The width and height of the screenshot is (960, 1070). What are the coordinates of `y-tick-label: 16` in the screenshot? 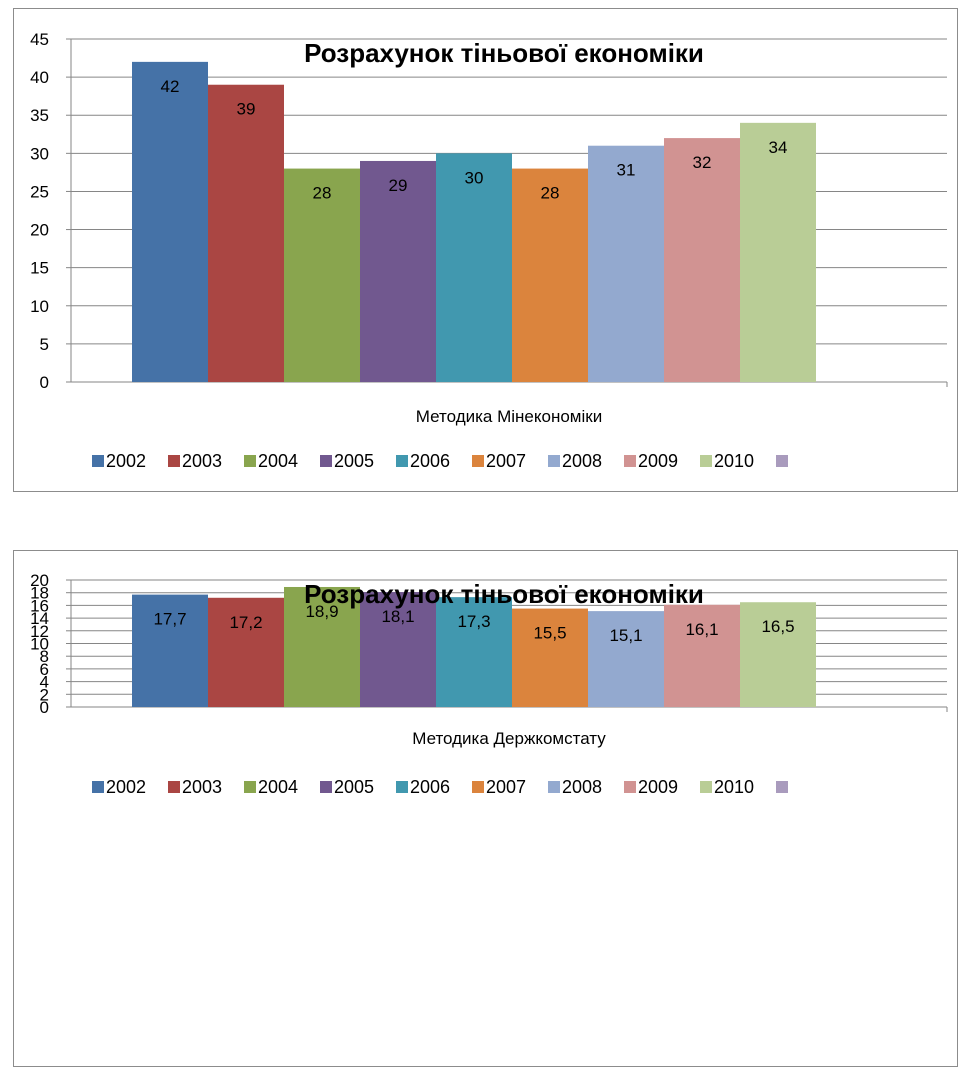 It's located at (39, 605).